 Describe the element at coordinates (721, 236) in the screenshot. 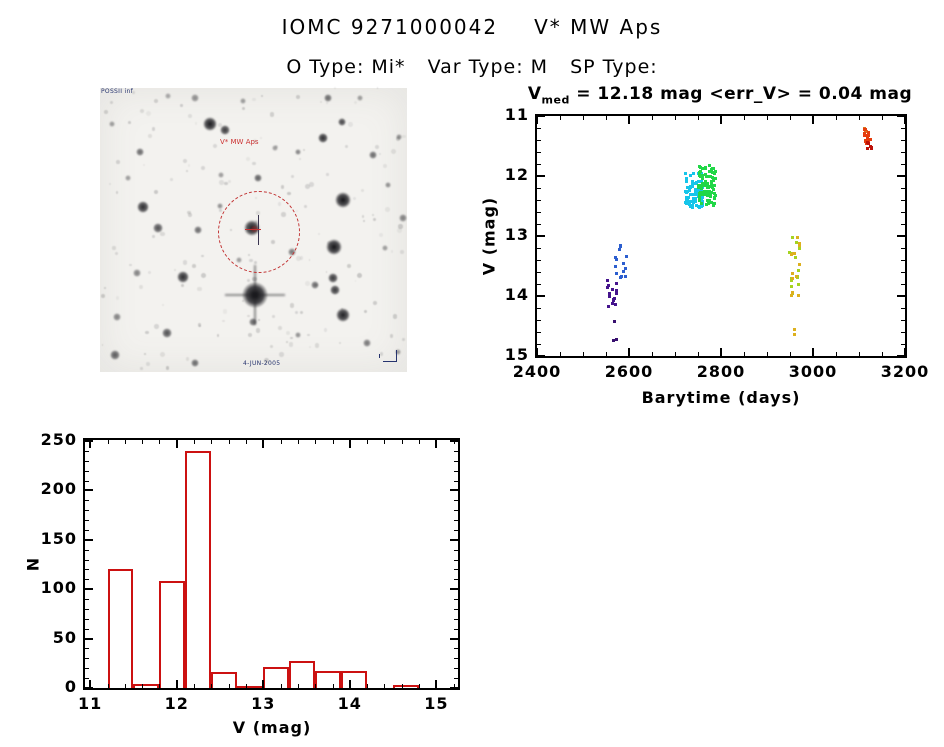

I see `lightcurve-plot-area` at that location.